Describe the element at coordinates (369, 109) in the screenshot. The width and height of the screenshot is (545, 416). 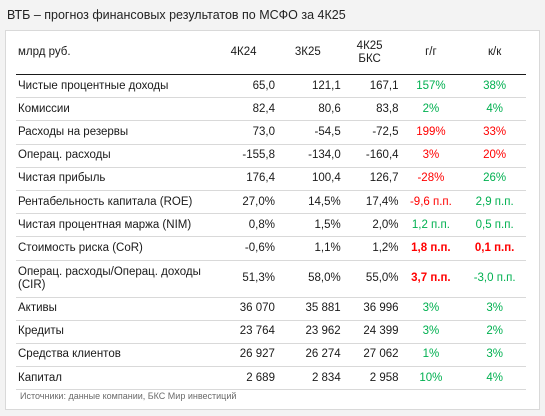
I see `value-4q25-bcs: 83,8` at that location.